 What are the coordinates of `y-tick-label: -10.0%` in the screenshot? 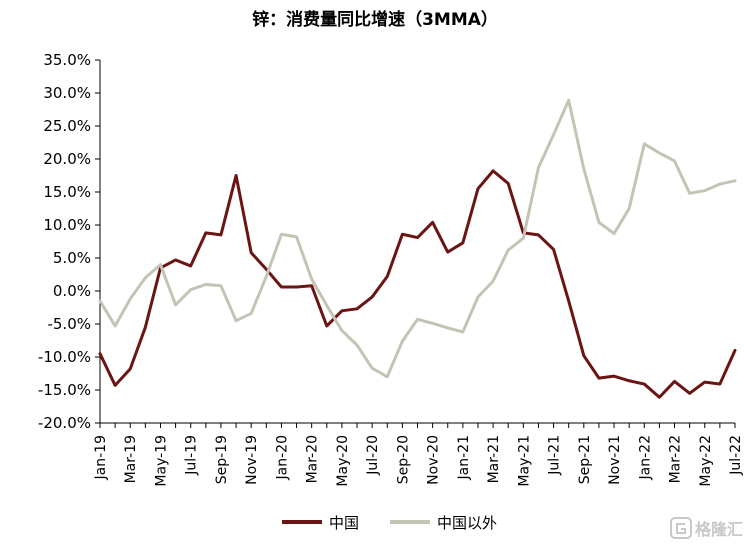 It's located at (64, 357).